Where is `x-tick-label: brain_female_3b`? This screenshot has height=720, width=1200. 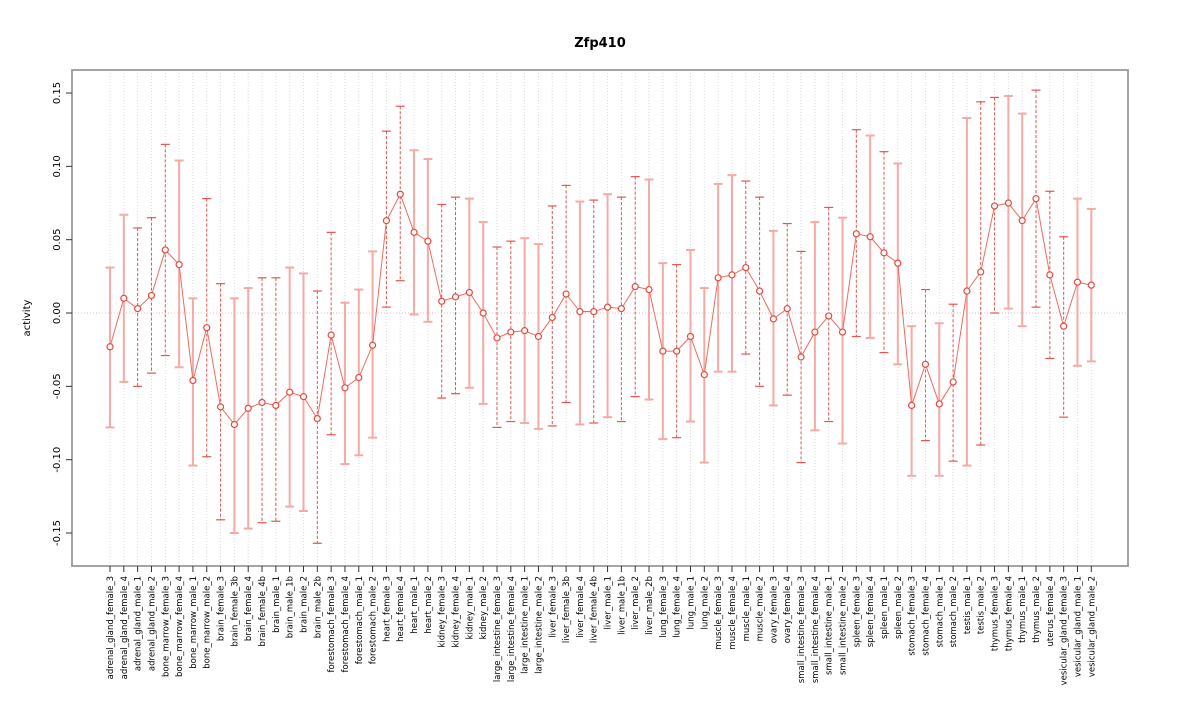 x-tick-label: brain_female_3b is located at coordinates (235, 611).